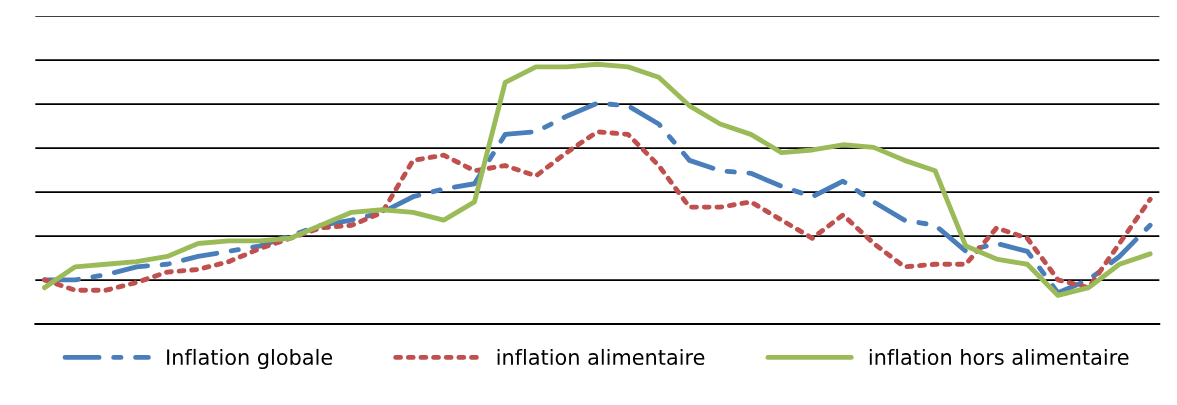 The height and width of the screenshot is (405, 1177). What do you see at coordinates (601, 357) in the screenshot?
I see `legend-label: inflation alimentaire` at bounding box center [601, 357].